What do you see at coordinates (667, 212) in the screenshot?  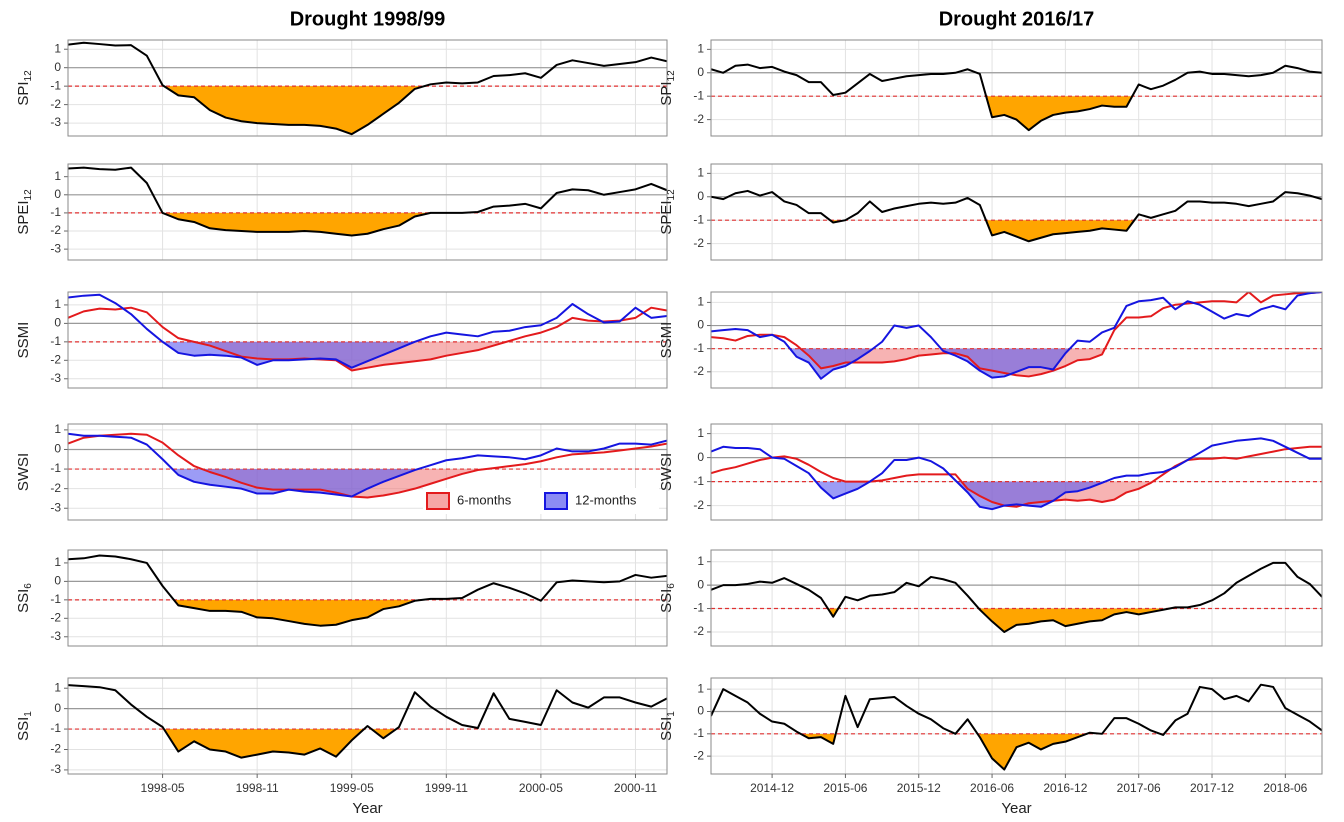 I see `y-axis-label: SPEI12` at bounding box center [667, 212].